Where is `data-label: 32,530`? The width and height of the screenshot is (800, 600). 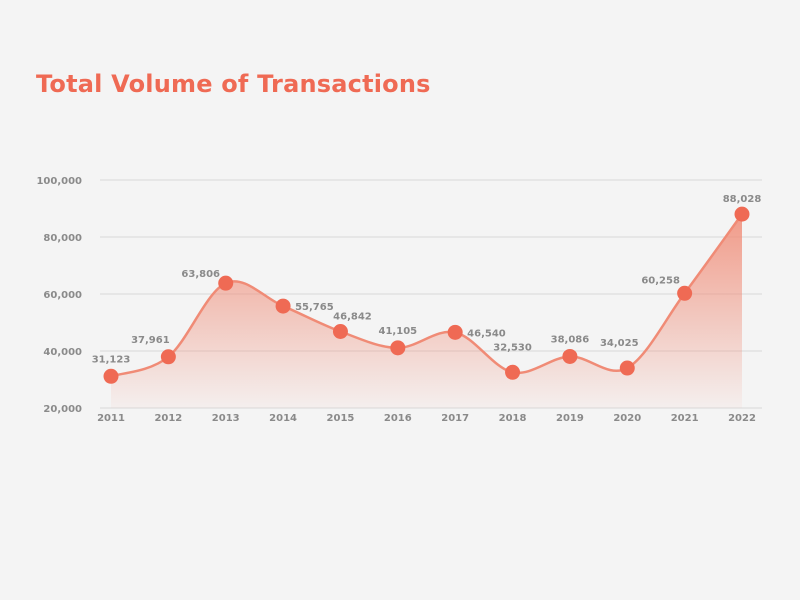 data-label: 32,530 is located at coordinates (512, 347).